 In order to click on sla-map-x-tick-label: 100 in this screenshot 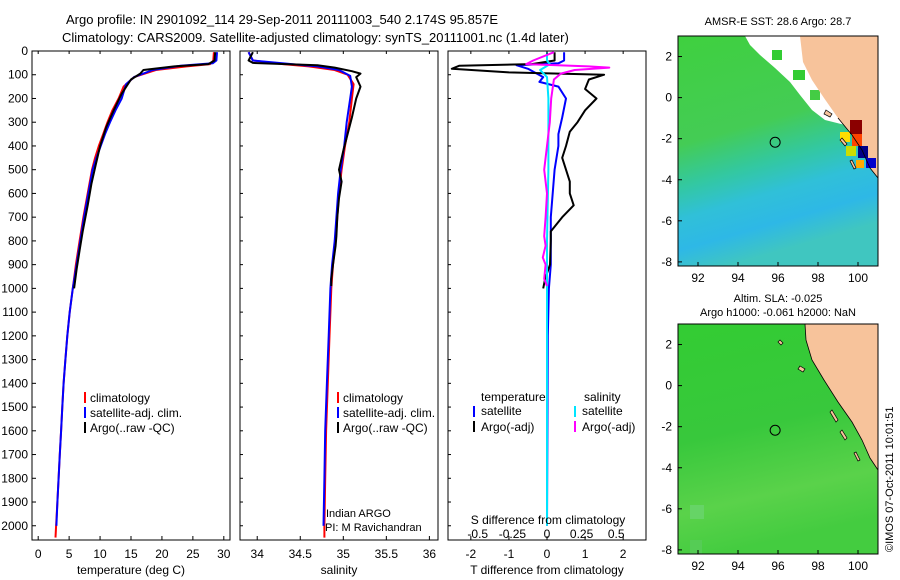, I will do `click(858, 566)`.